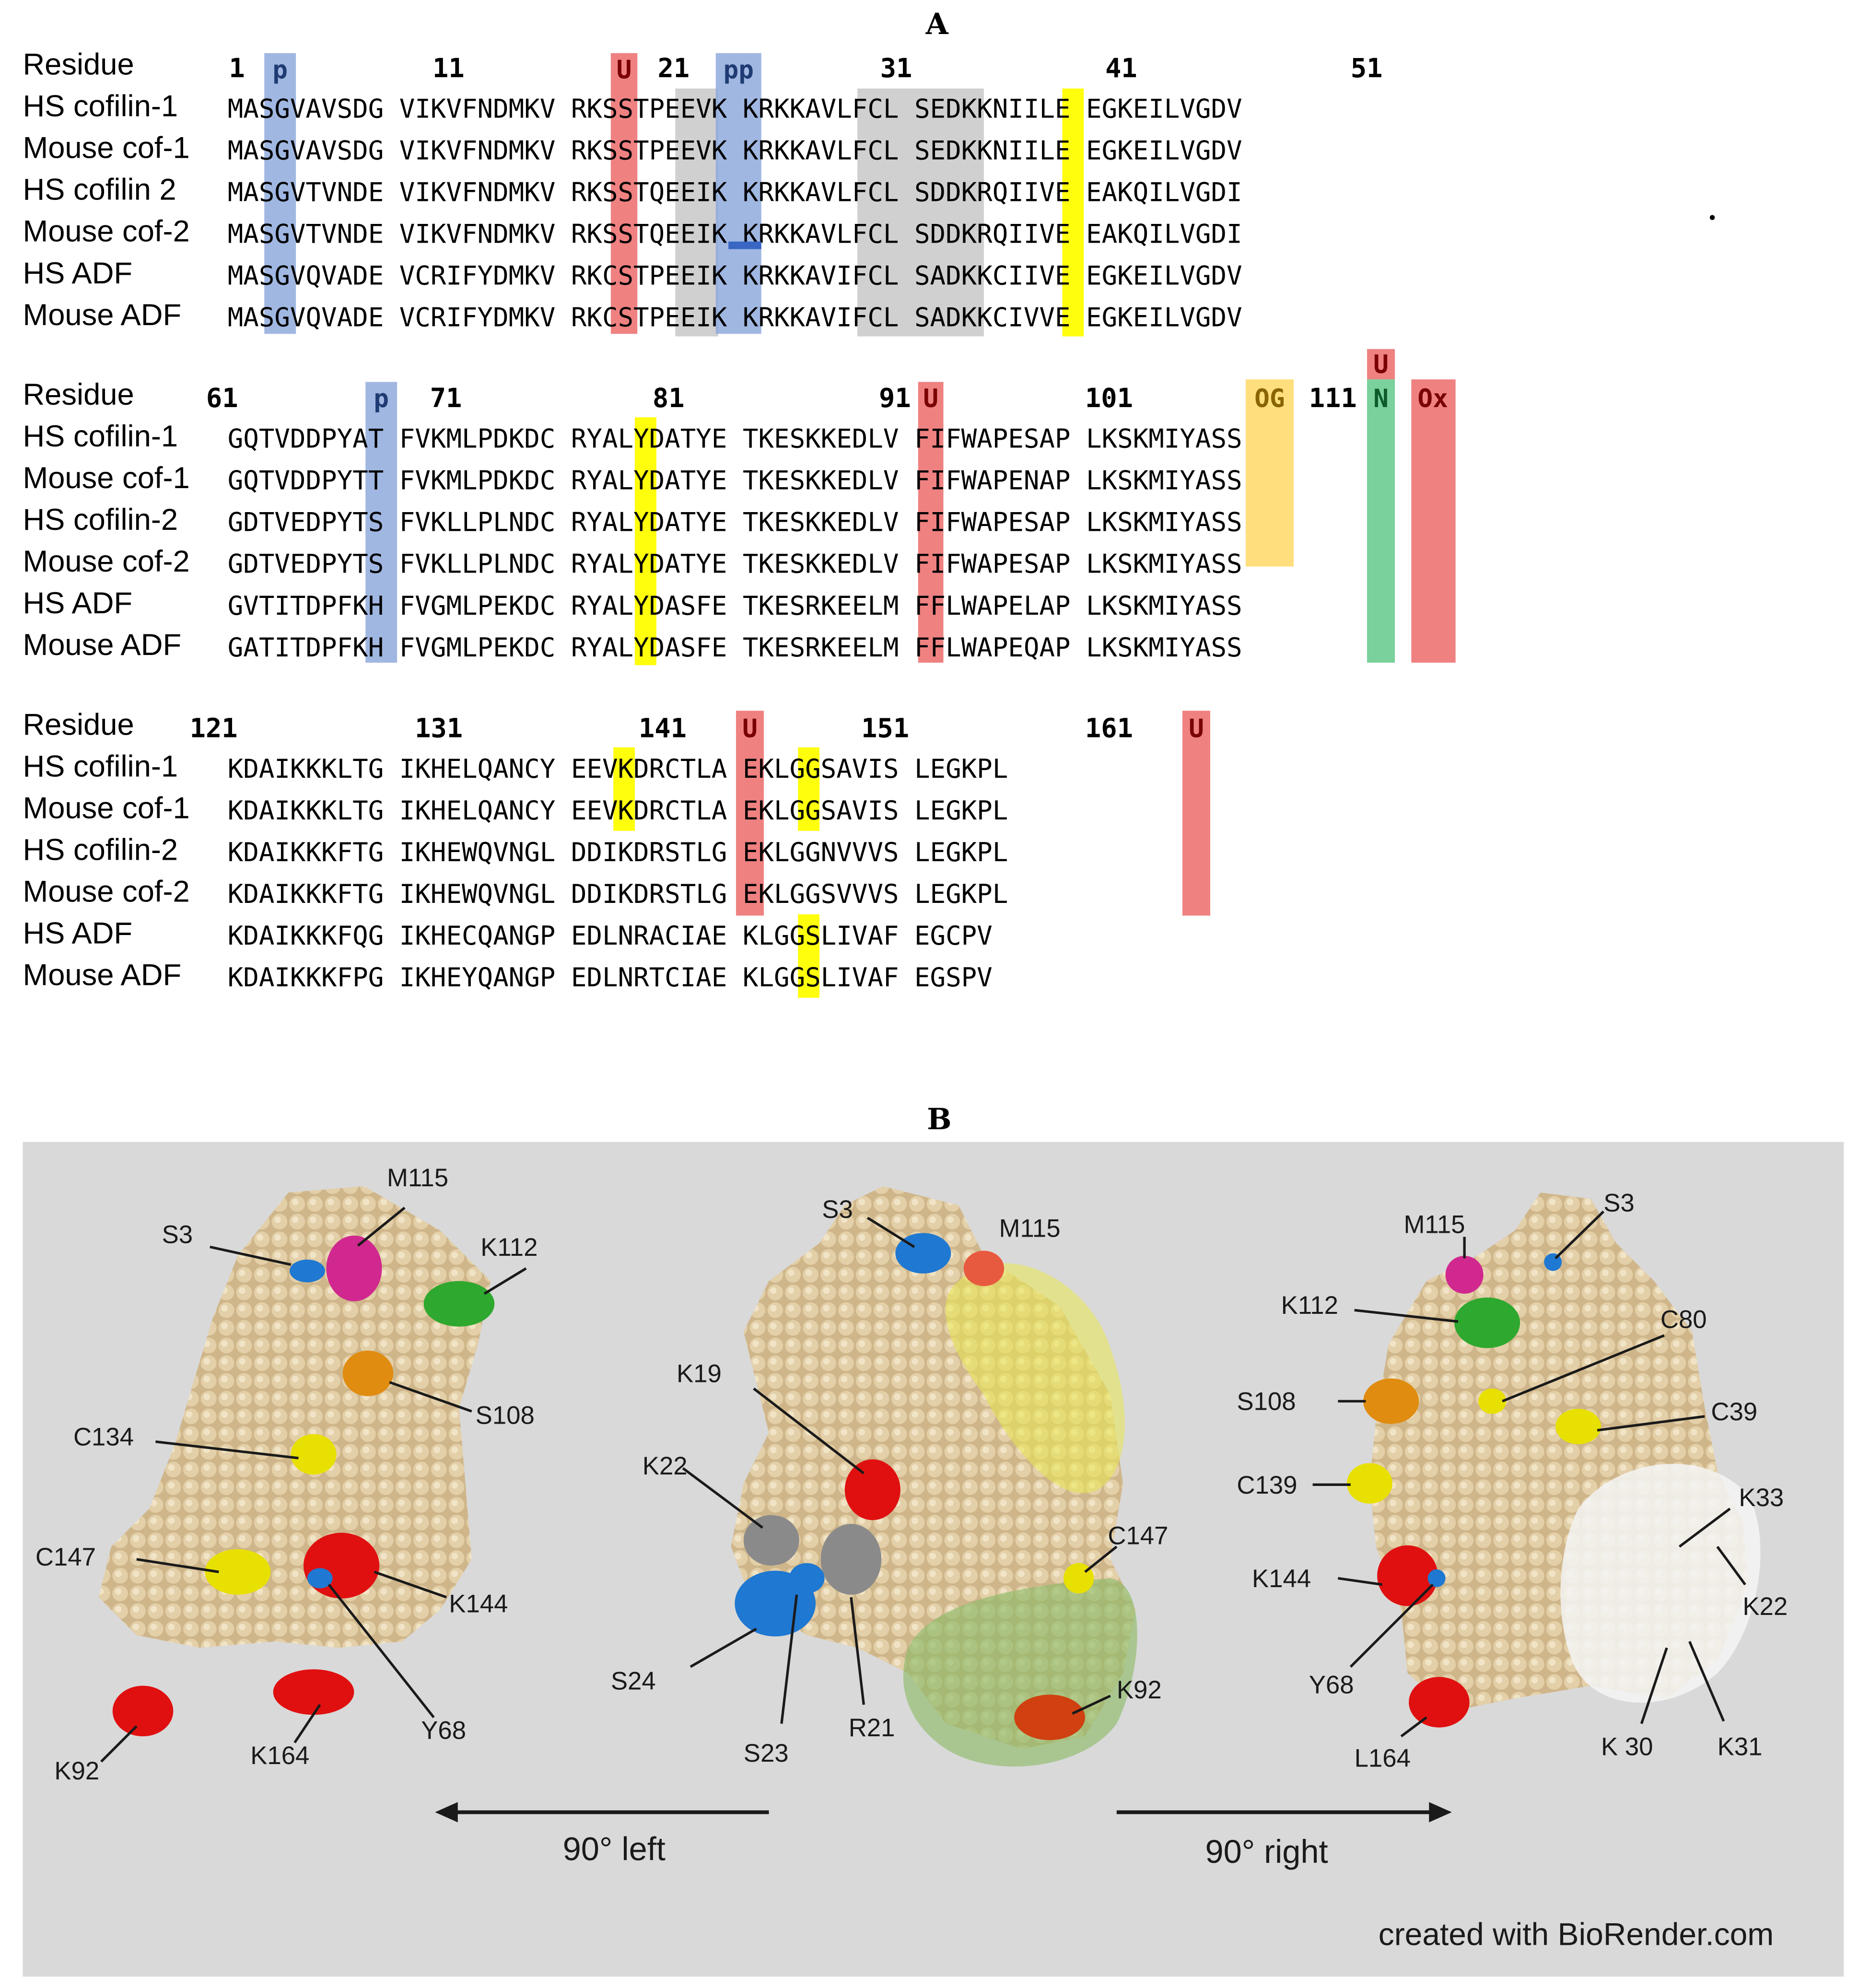 This screenshot has height=1988, width=1859. What do you see at coordinates (894, 399) in the screenshot?
I see `block2-num-91: 91` at bounding box center [894, 399].